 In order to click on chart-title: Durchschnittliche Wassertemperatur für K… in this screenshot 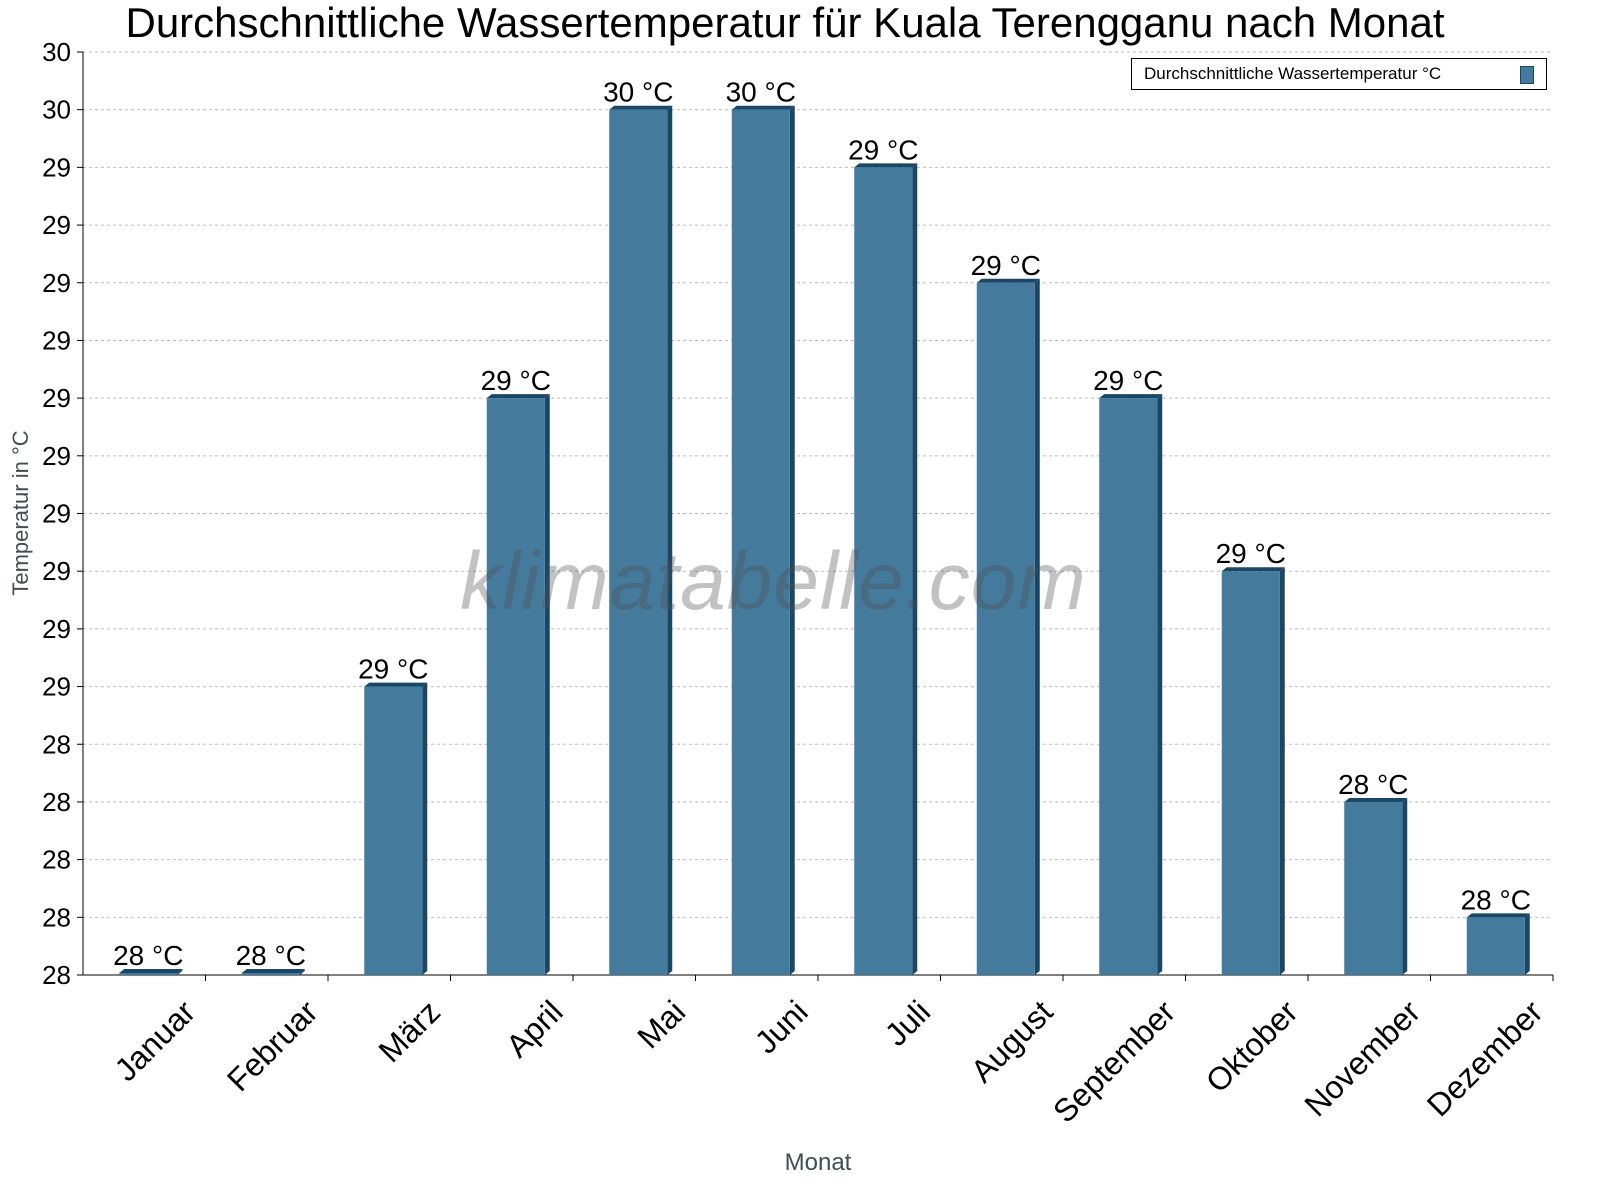, I will do `click(785, 23)`.